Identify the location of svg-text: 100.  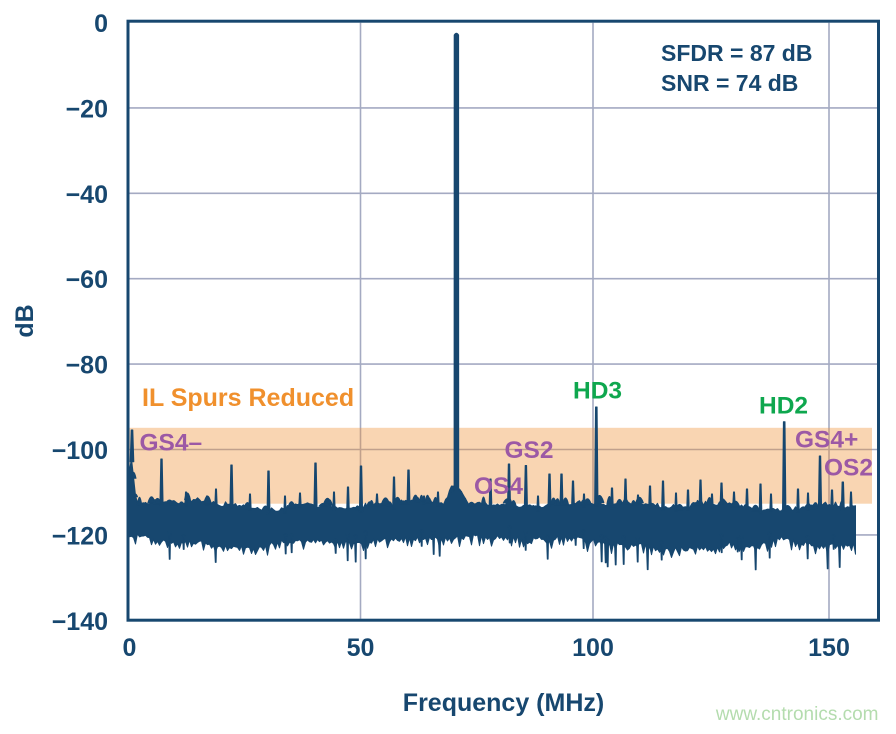
(593, 648).